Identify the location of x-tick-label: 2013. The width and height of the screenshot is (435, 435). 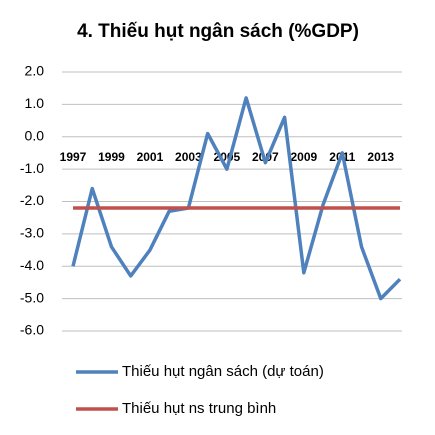
(380, 157).